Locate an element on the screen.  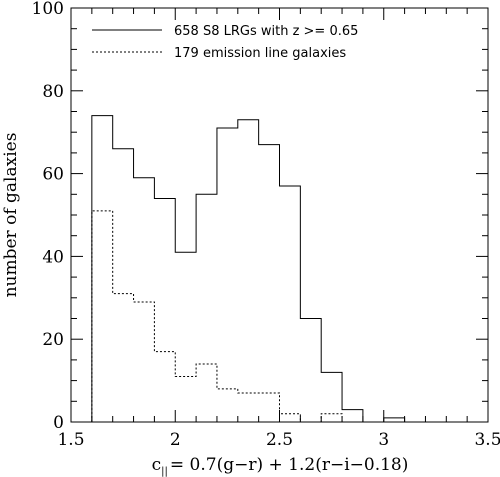
x-axis-label: c|| = 0.7(g−r) + 1.2(r−i−0.18) is located at coordinates (280, 466).